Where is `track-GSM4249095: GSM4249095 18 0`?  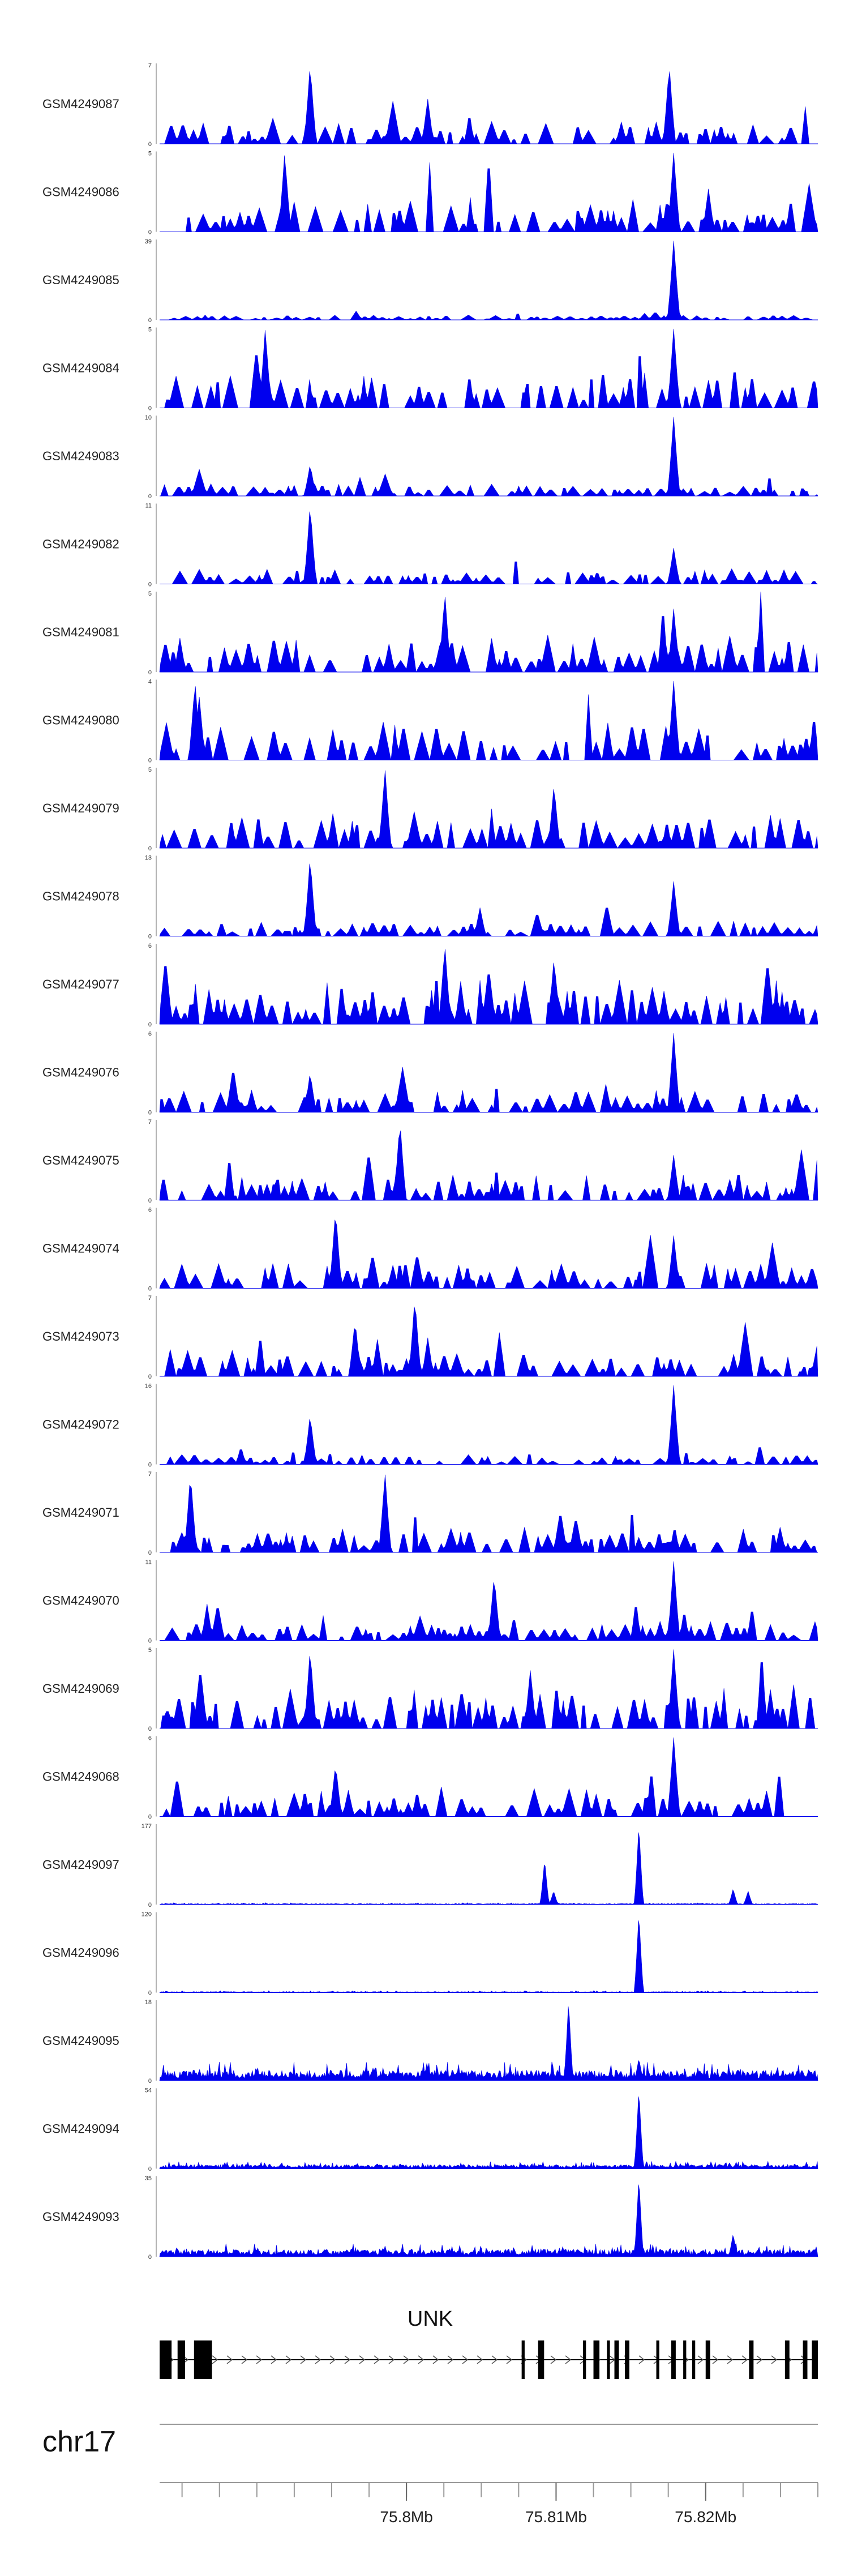 track-GSM4249095: GSM4249095 18 0 is located at coordinates (430, 2042).